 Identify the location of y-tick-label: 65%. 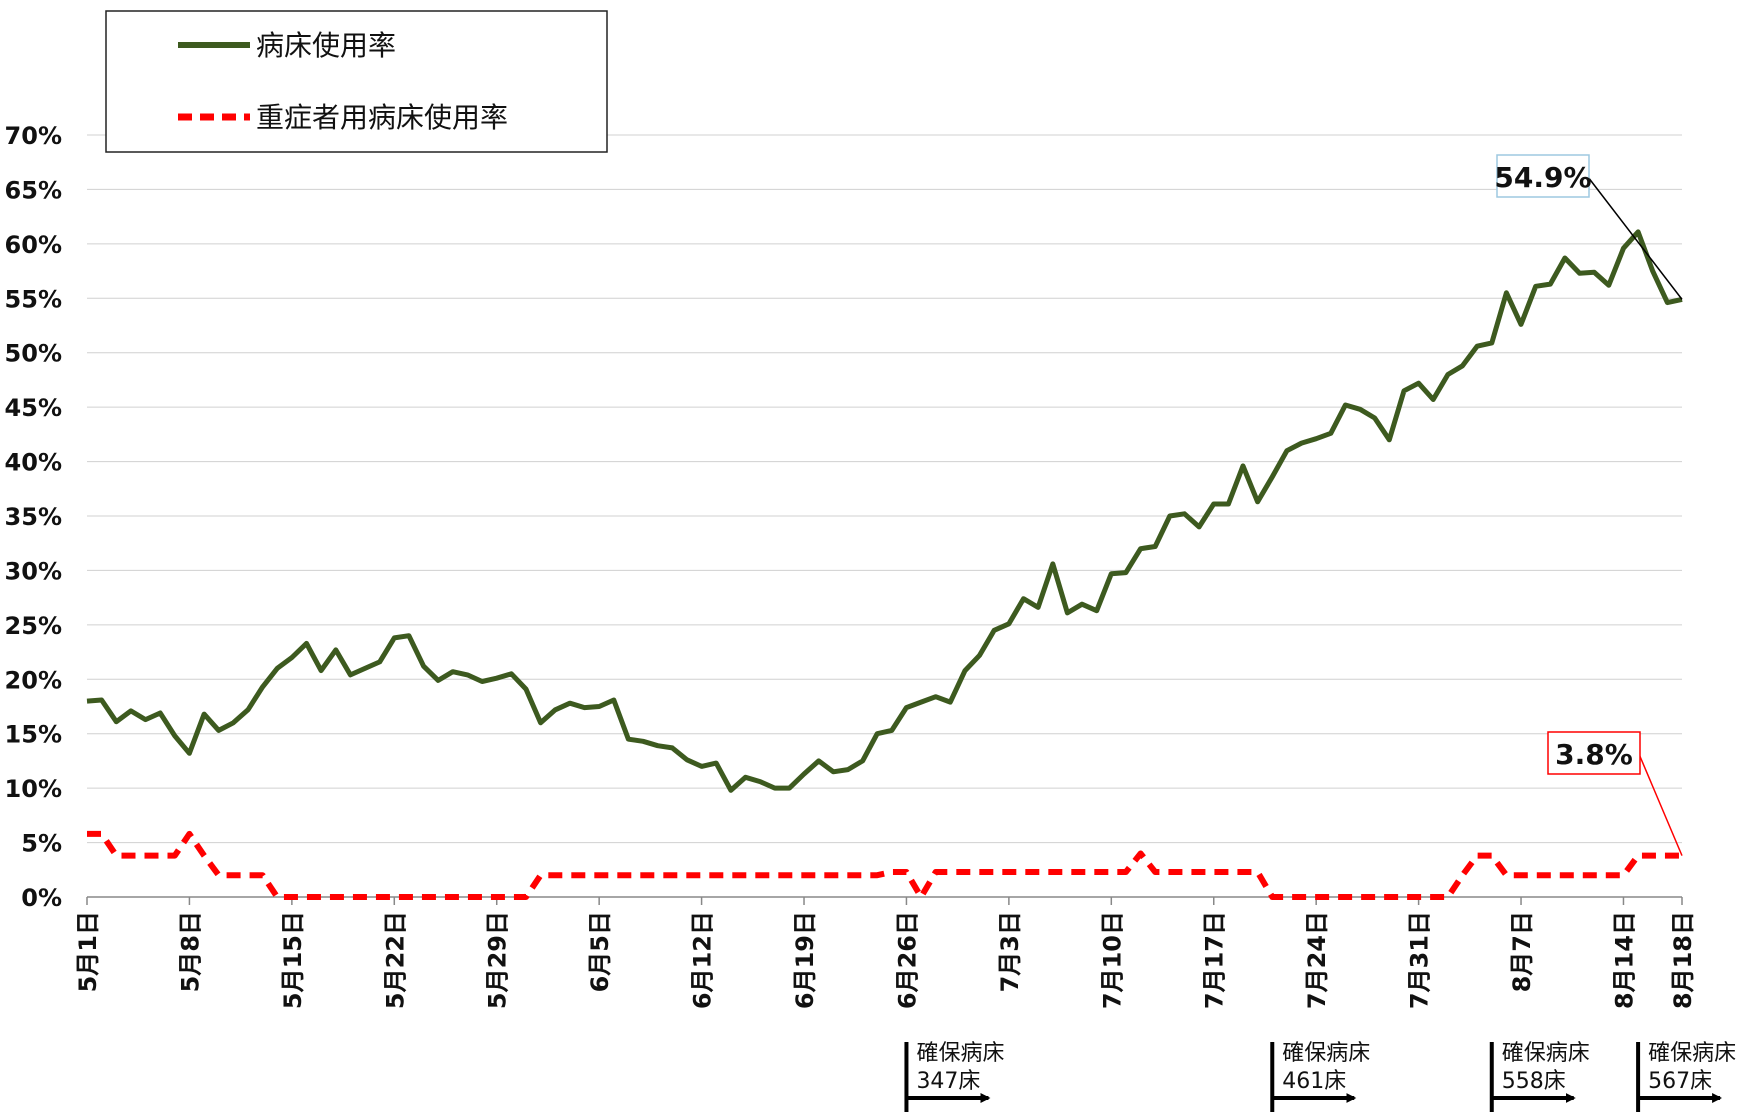
(33, 190).